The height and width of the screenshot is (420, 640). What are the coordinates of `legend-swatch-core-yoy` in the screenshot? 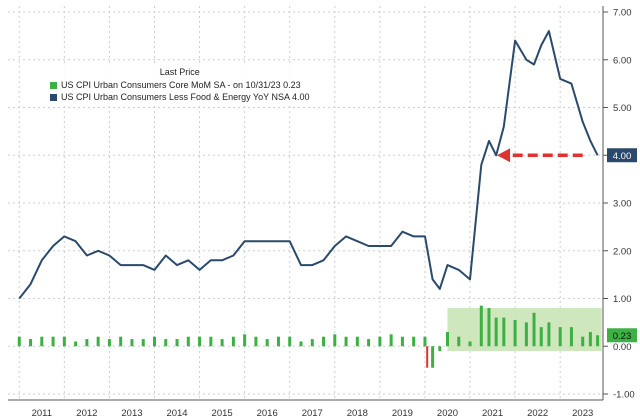 It's located at (53, 97).